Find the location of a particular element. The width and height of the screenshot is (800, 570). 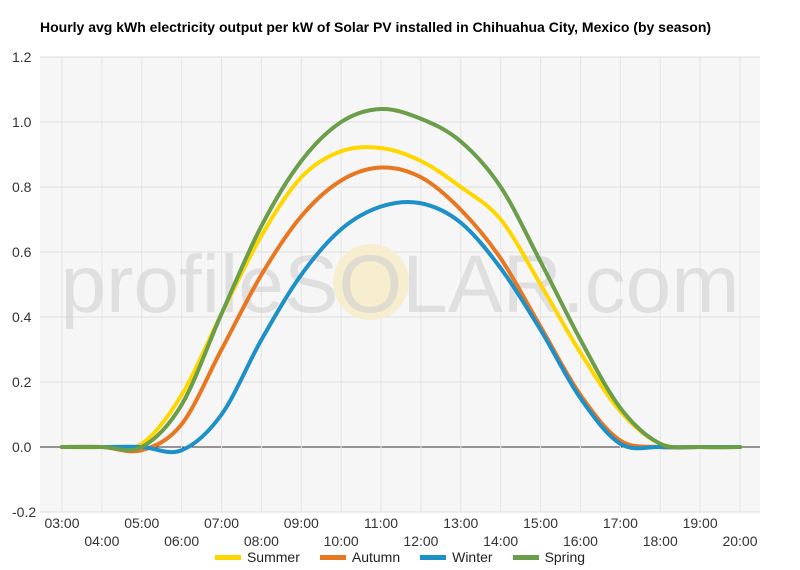

y-tick-label: -0.2 is located at coordinates (24, 512).